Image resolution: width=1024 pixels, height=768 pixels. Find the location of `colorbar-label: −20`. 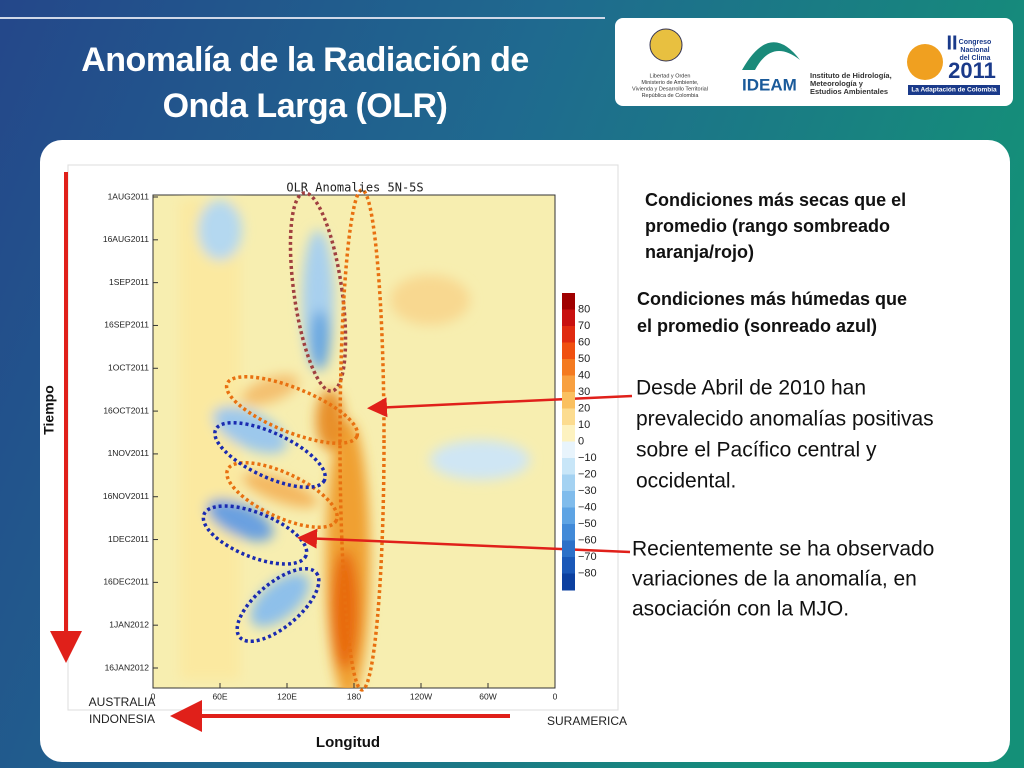

colorbar-label: −20 is located at coordinates (587, 474).